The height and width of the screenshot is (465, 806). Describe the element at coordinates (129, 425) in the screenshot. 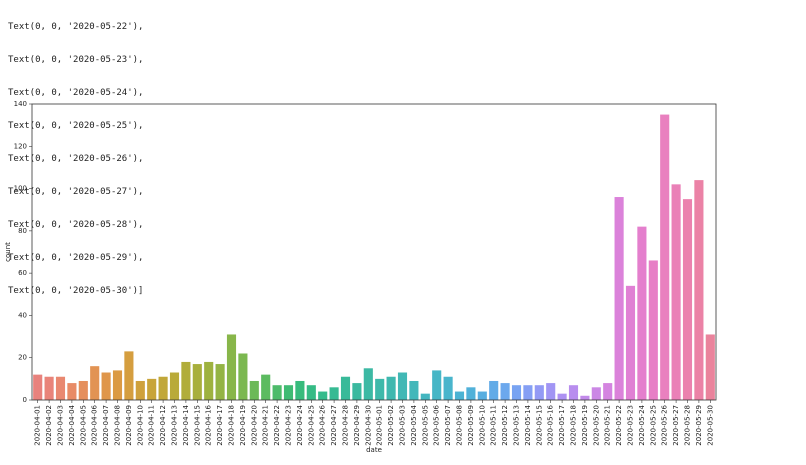

I see `x-tick-label: 2020-04-09` at that location.